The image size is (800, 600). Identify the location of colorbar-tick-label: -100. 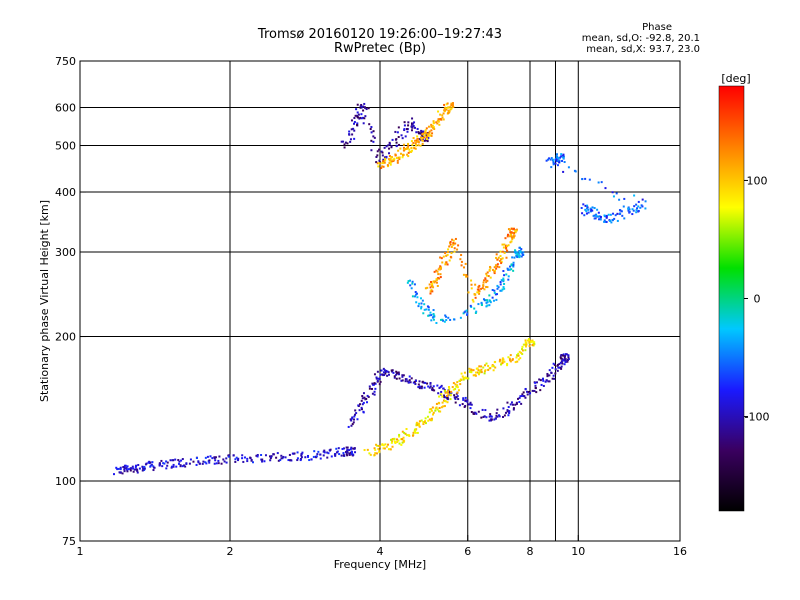
(757, 417).